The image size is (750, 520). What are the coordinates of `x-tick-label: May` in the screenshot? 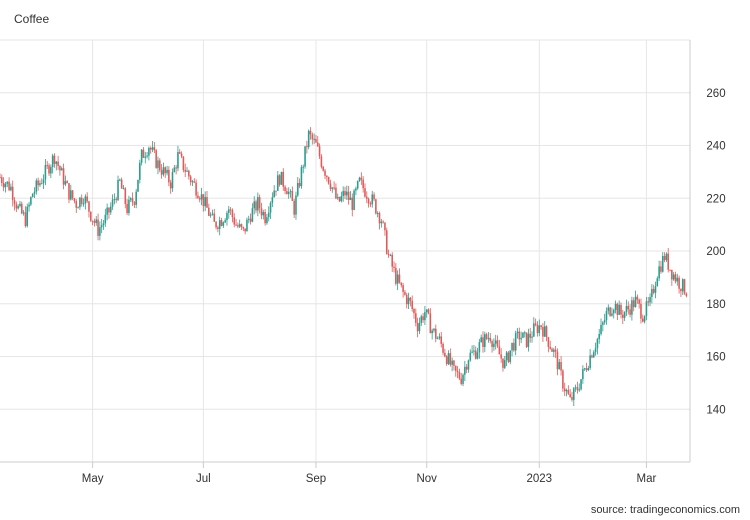 It's located at (93, 479).